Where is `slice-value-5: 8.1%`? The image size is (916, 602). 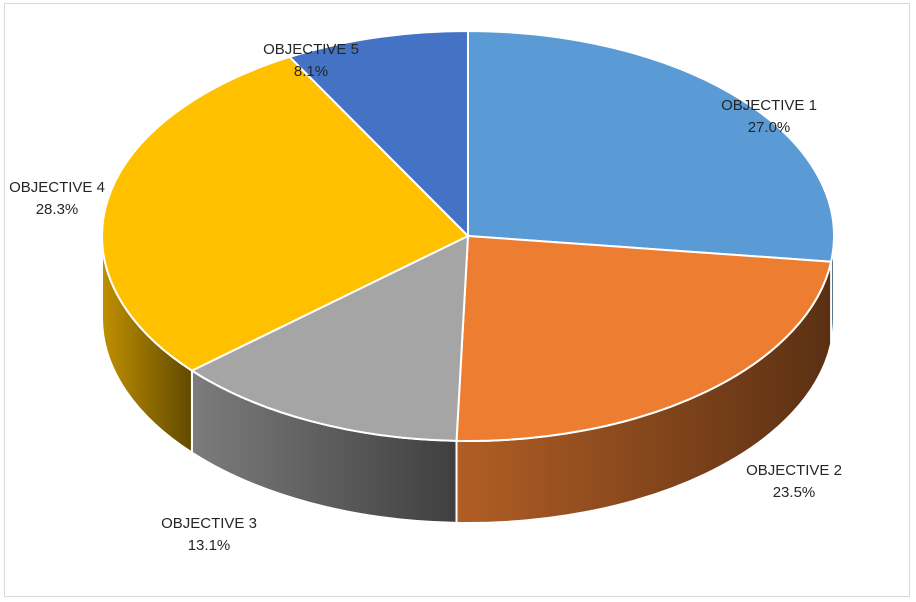 slice-value-5: 8.1% is located at coordinates (311, 71).